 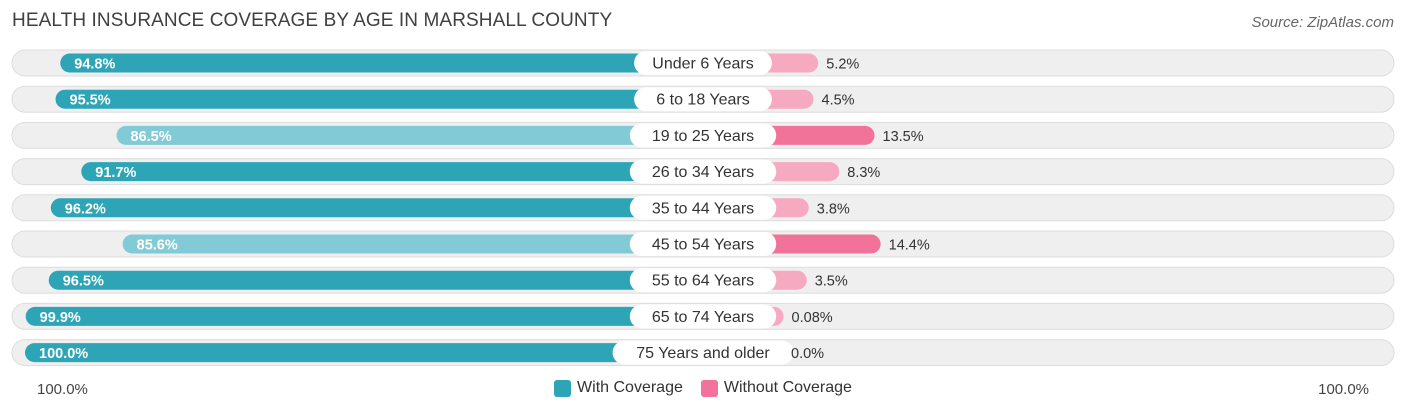 I want to click on value-label-without-coverage: 4.5%, so click(x=838, y=101).